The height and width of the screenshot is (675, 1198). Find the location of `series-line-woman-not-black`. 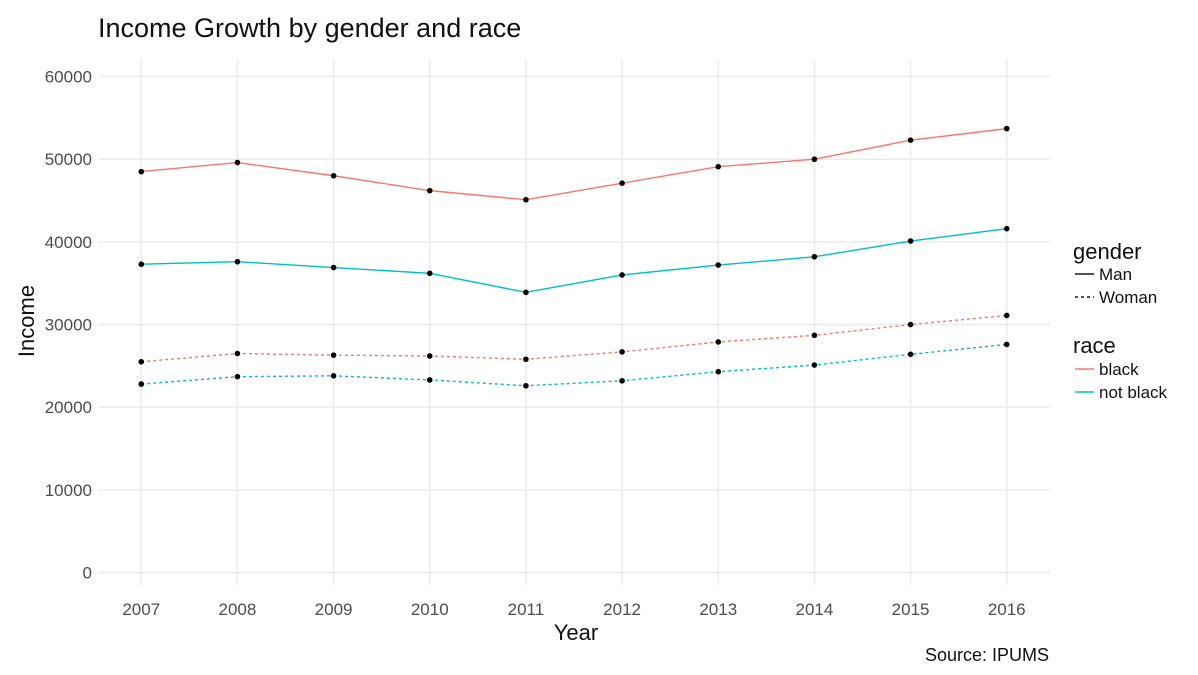

series-line-woman-not-black is located at coordinates (574, 365).